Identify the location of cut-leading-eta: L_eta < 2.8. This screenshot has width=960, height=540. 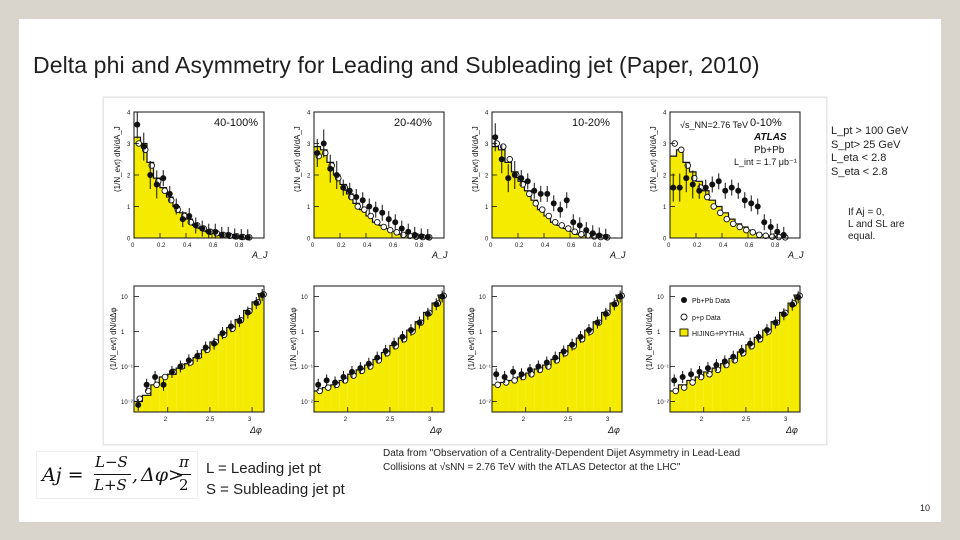
(859, 158).